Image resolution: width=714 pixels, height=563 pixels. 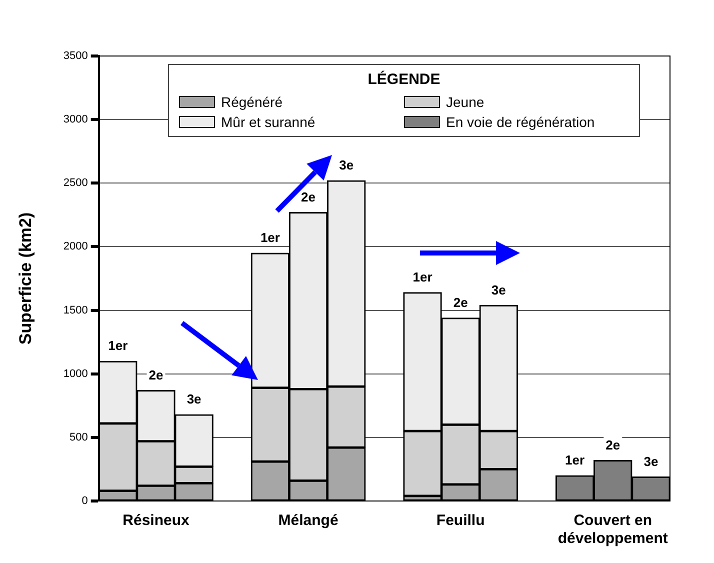 I want to click on y-tick-label: 1000, so click(x=75, y=374).